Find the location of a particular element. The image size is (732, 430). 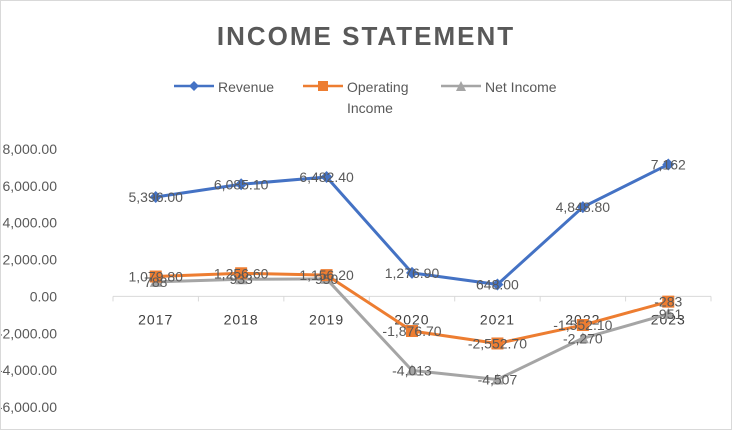

legend-label-net-income: Net Income is located at coordinates (521, 87).